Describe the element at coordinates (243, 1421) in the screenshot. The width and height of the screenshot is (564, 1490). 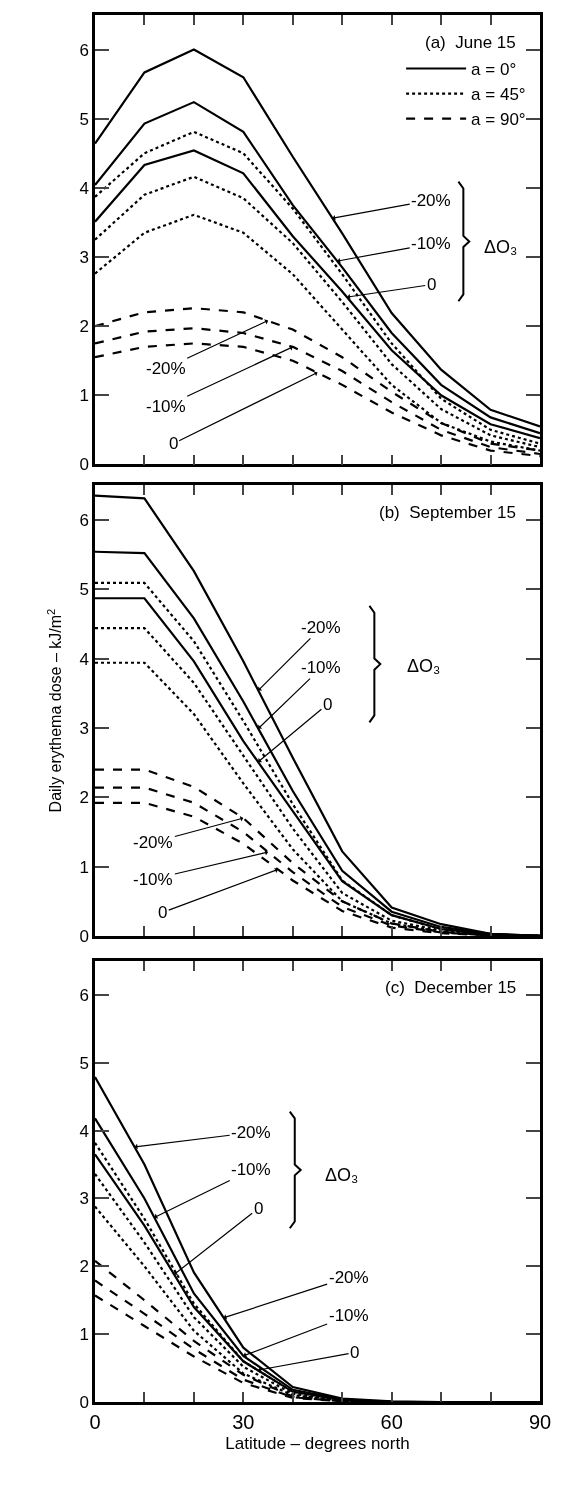
I see `x-tick-label: 30` at that location.